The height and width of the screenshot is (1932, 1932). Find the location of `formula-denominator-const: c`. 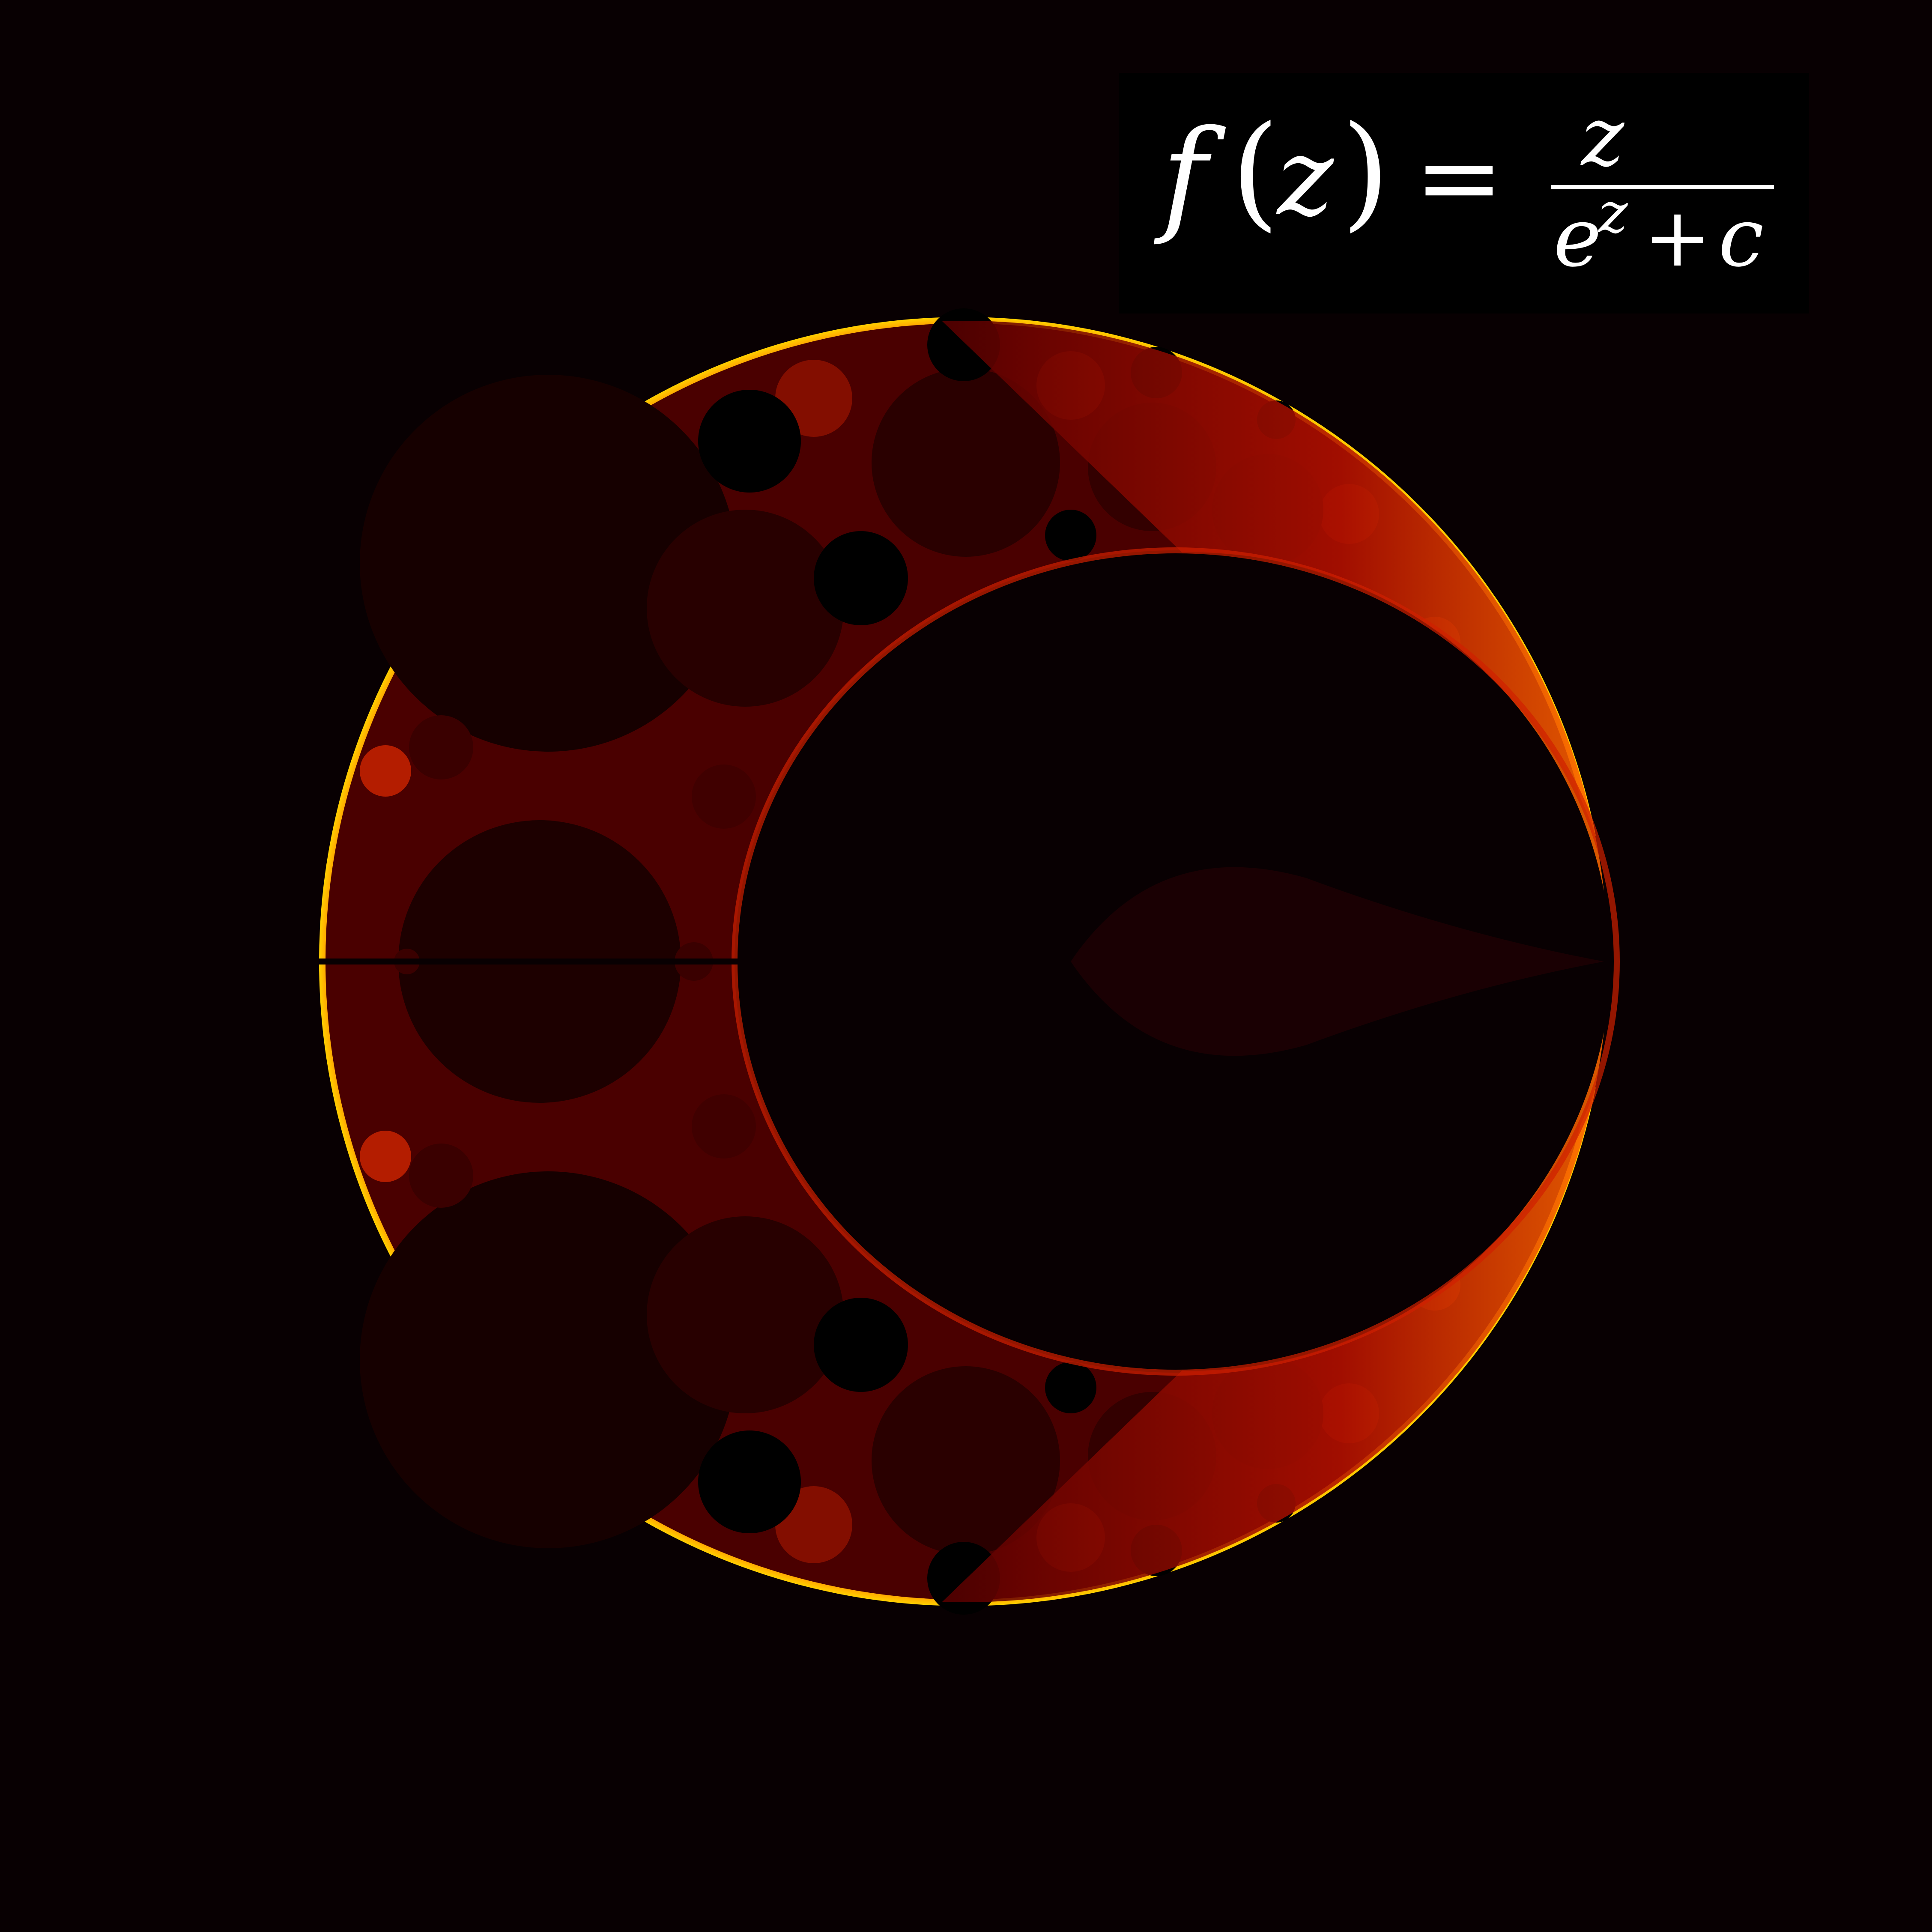

formula-denominator-const: c is located at coordinates (1741, 237).